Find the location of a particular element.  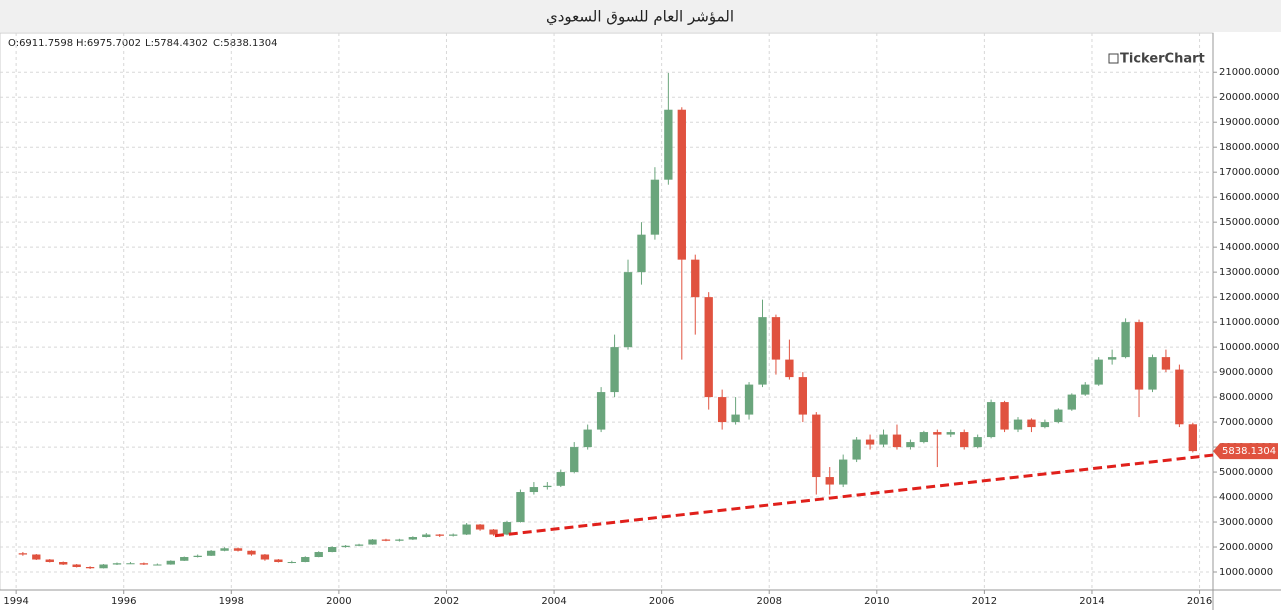

chart-title: المؤشر العام للسوق السعودي is located at coordinates (640, 17).